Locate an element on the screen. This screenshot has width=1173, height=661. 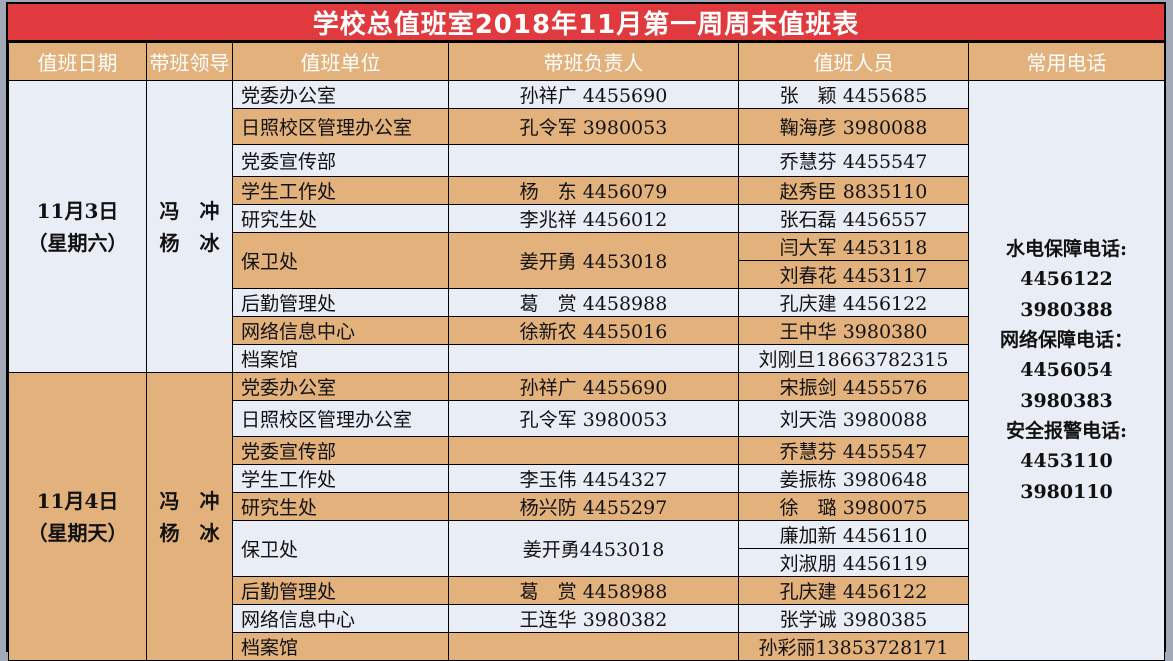
table-row: 网络信息中心 徐新农 4455016 王中华 3980380 is located at coordinates (587, 330).